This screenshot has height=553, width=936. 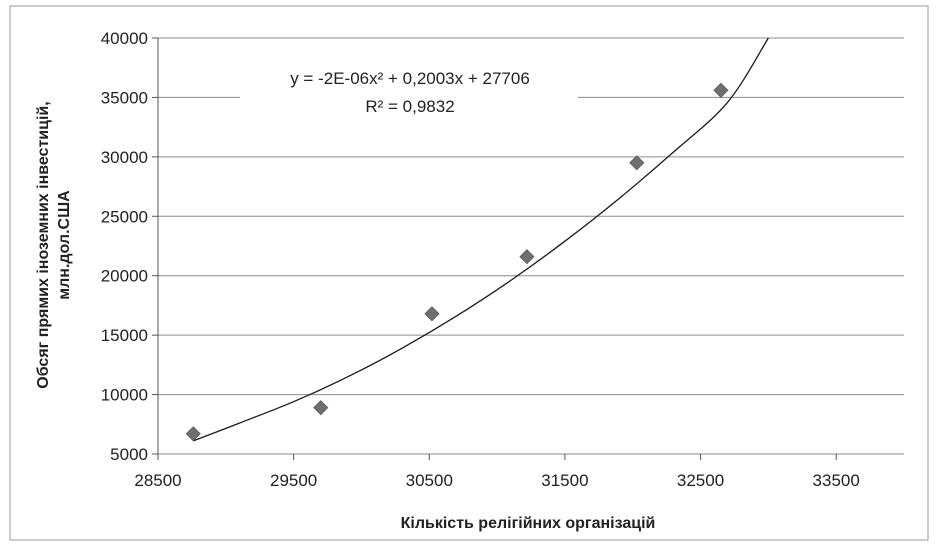 What do you see at coordinates (124, 157) in the screenshot?
I see `y-tick-label: 30000` at bounding box center [124, 157].